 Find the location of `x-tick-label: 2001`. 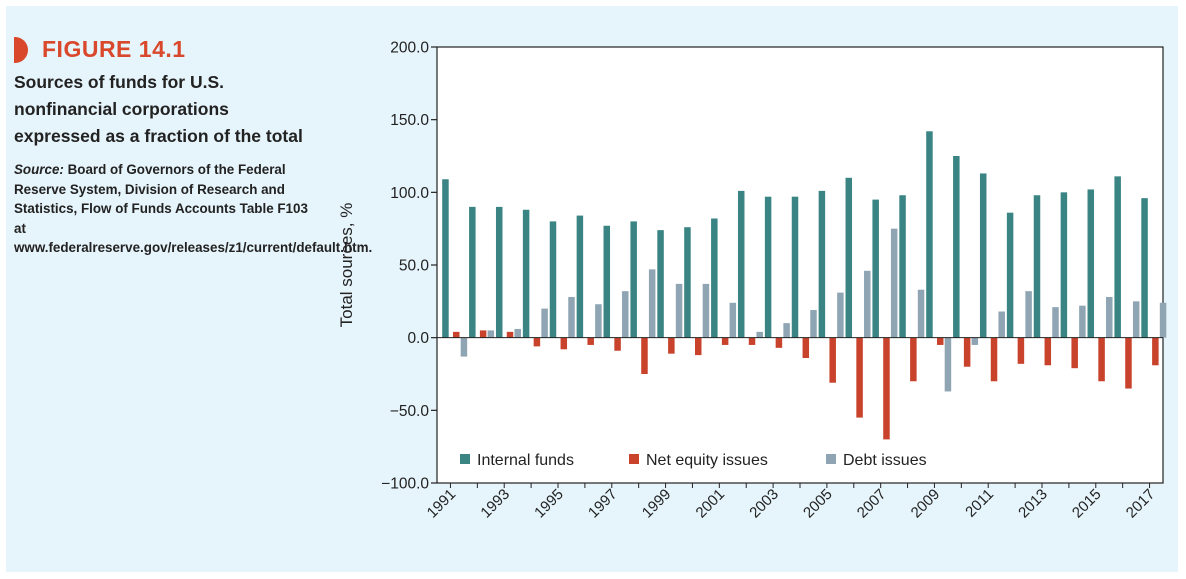

x-tick-label: 2001 is located at coordinates (711, 504).